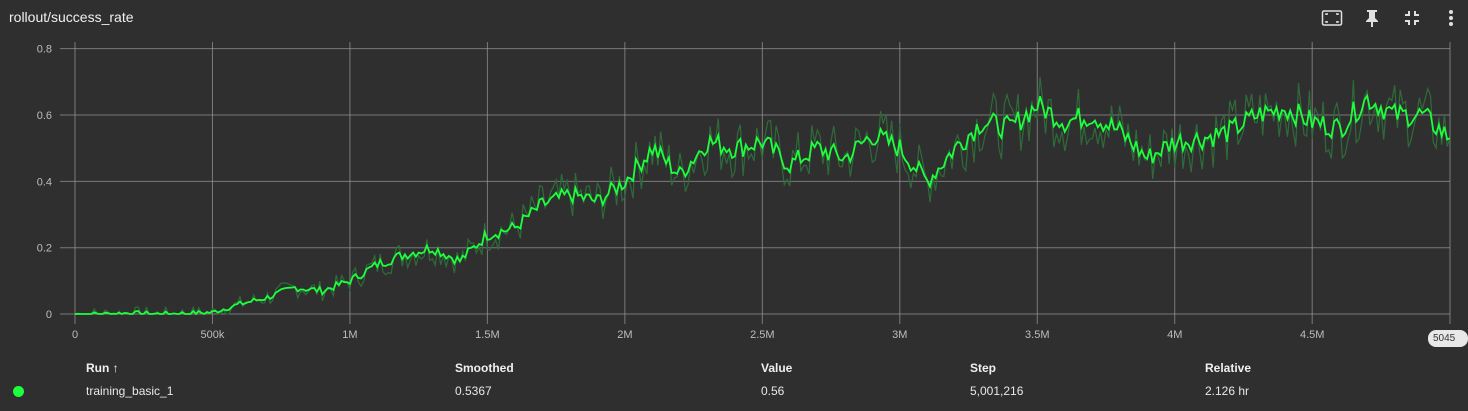 The width and height of the screenshot is (1468, 411). I want to click on column-header-step: Step, so click(983, 368).